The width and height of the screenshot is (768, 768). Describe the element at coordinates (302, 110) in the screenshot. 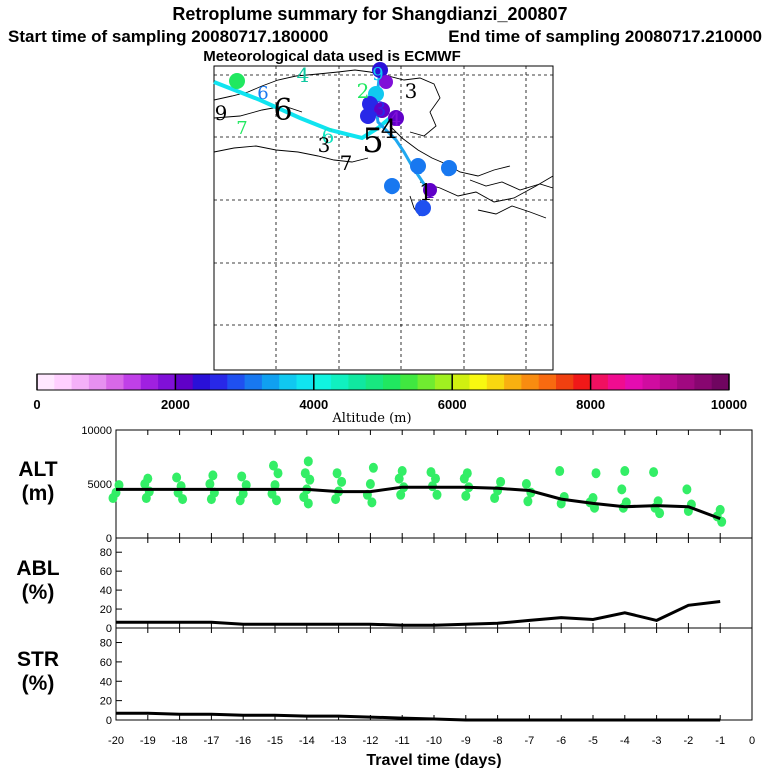

I see `trajectory-line-west` at that location.